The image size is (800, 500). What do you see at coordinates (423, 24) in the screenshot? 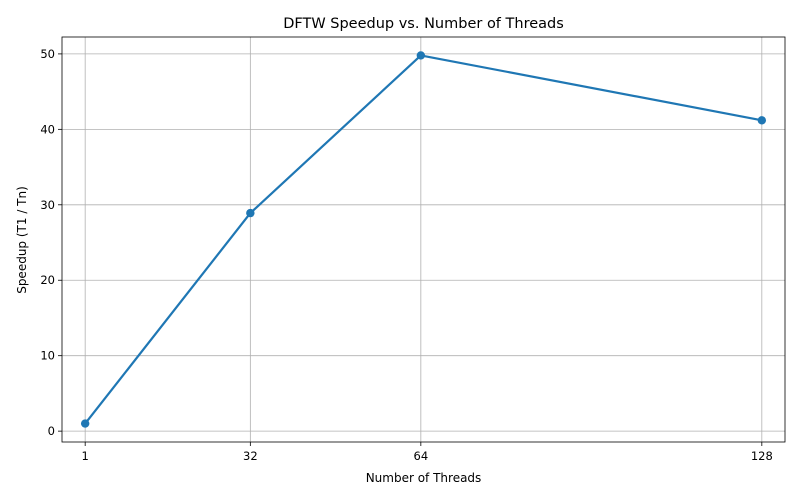
I see `chart-title: DFTW Speedup vs. Number of Threads` at bounding box center [423, 24].